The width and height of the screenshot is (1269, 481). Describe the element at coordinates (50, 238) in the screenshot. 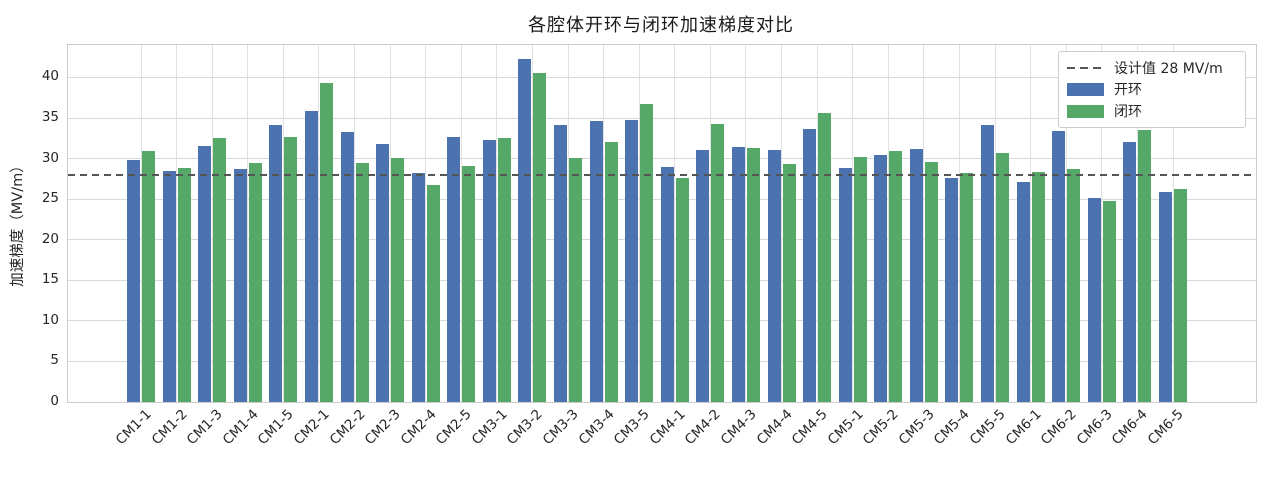

I see `y-tick-label-20: 20` at that location.